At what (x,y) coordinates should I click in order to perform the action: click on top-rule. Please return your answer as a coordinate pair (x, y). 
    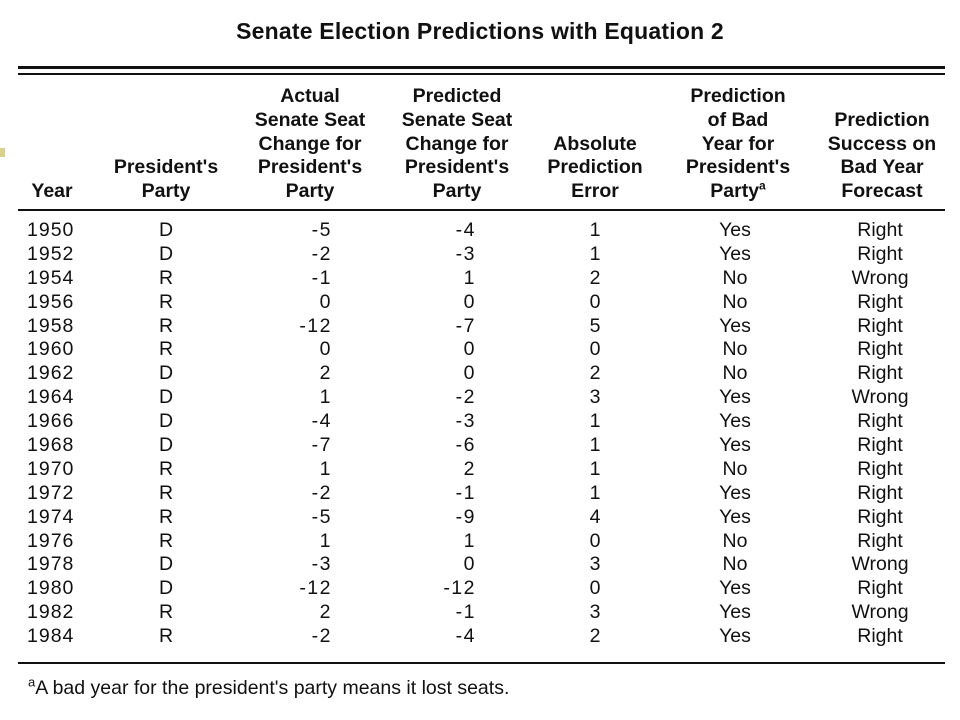
    Looking at the image, I should click on (481, 67).